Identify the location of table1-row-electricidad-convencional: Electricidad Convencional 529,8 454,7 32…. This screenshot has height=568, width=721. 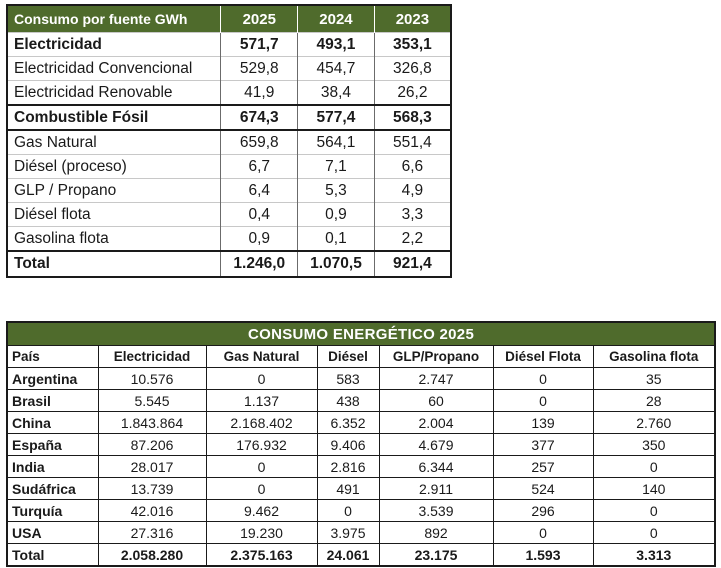
(229, 68).